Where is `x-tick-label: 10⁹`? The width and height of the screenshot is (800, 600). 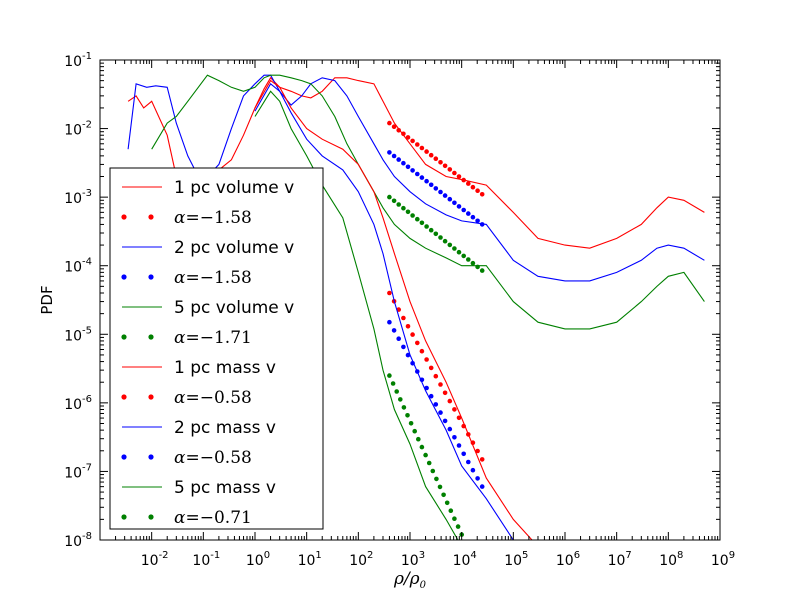
x-tick-label: 10⁹ is located at coordinates (723, 559).